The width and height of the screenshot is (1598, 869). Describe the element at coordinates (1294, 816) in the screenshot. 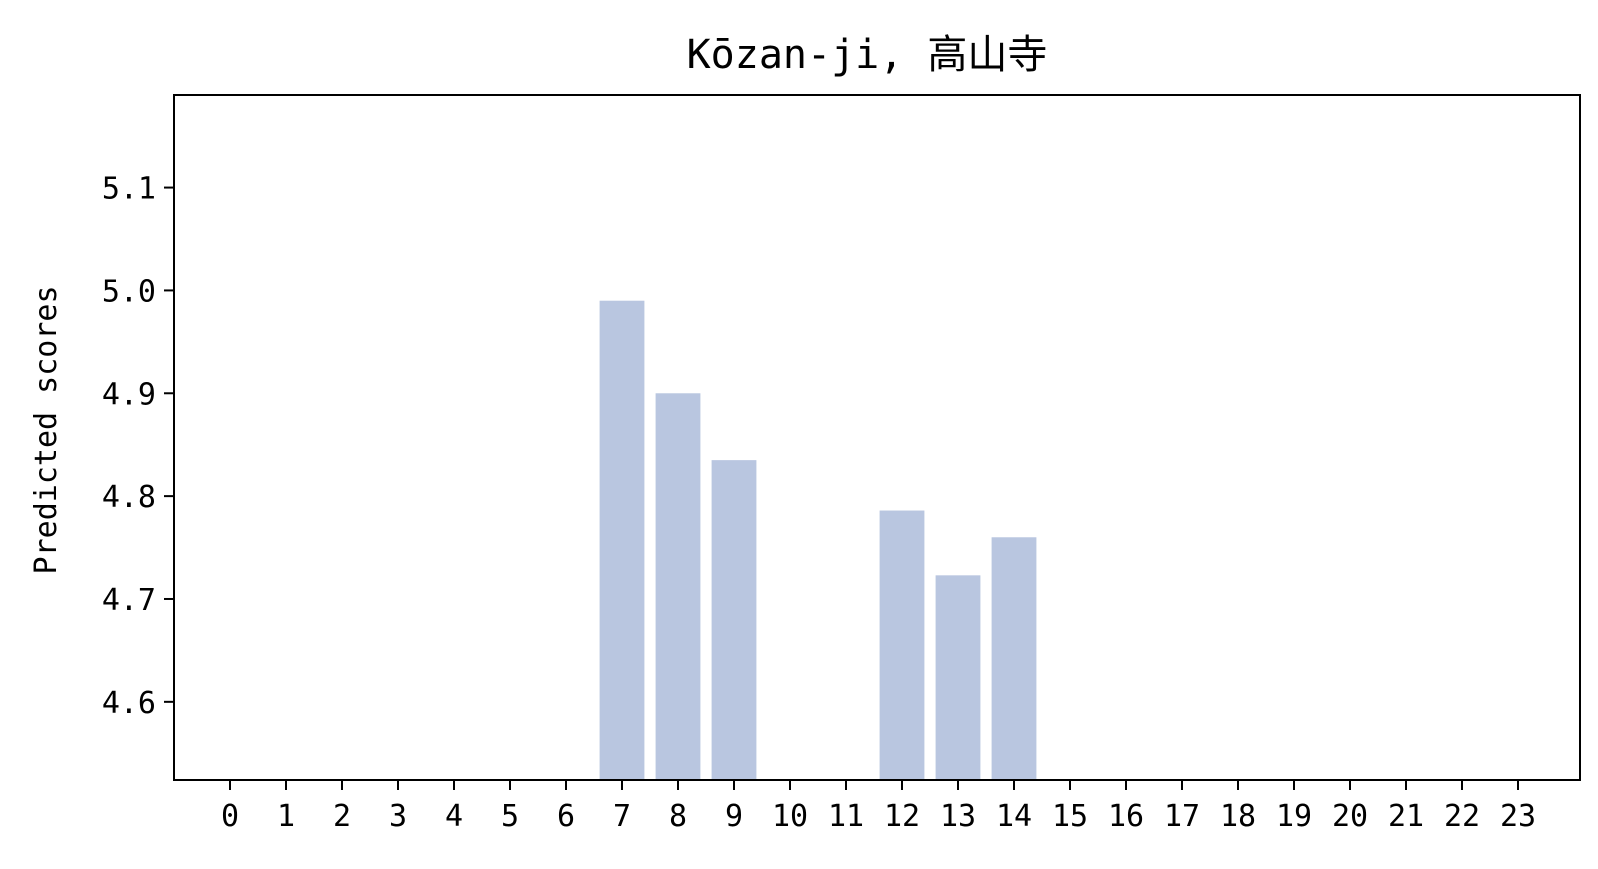

I see `x-tick-label: 19` at that location.